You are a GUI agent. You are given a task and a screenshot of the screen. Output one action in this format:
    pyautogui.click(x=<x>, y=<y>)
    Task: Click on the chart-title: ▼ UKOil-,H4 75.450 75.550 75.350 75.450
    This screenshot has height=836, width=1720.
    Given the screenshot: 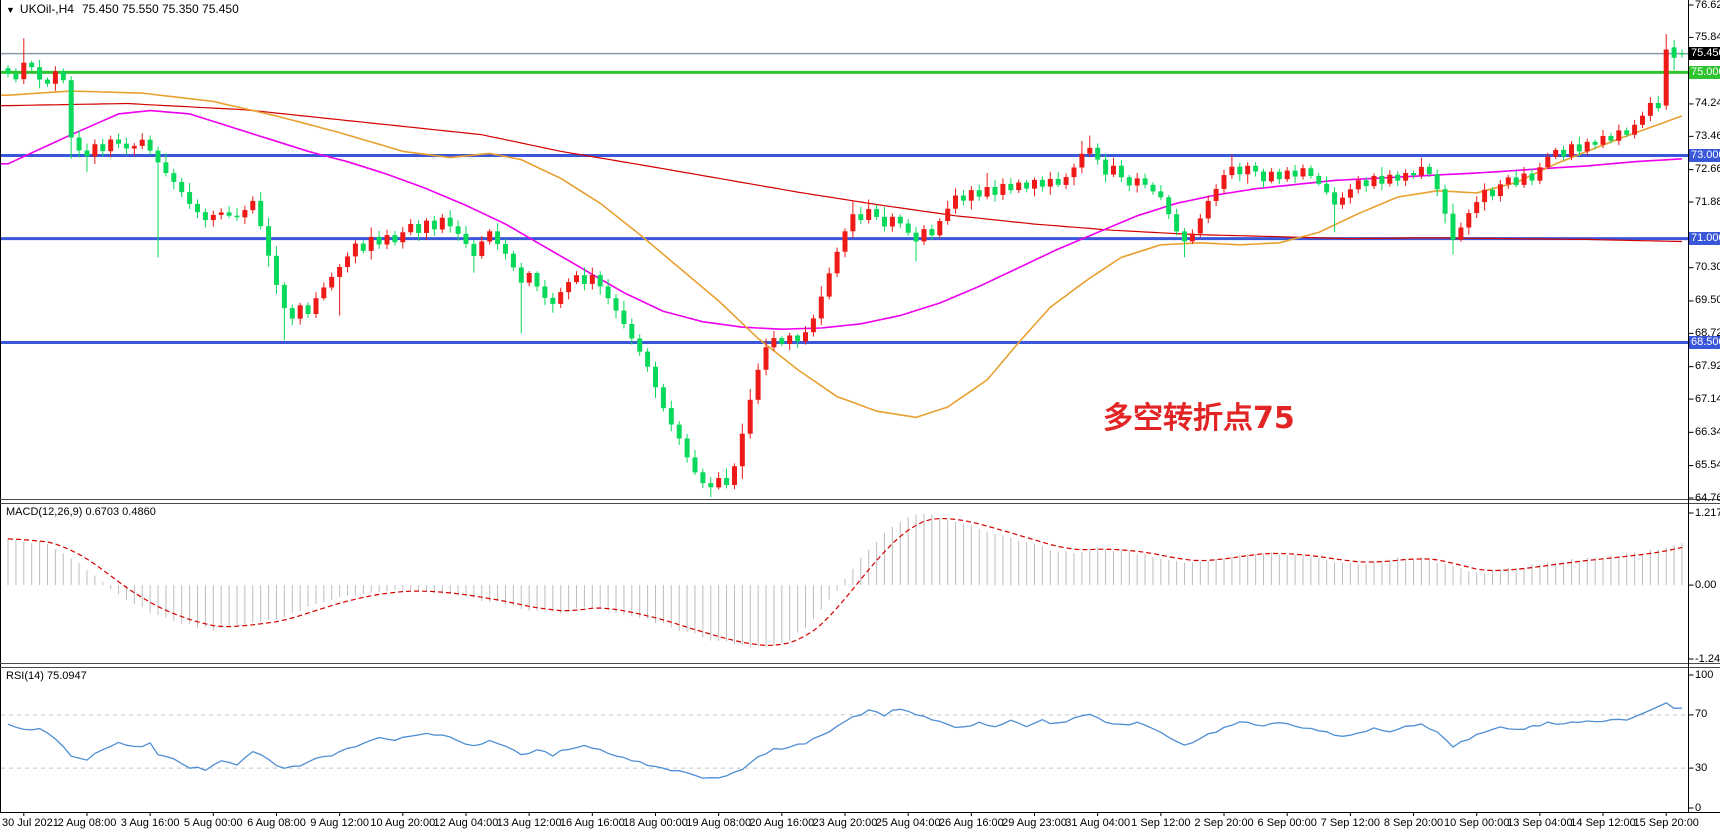 What is the action you would take?
    pyautogui.click(x=122, y=9)
    